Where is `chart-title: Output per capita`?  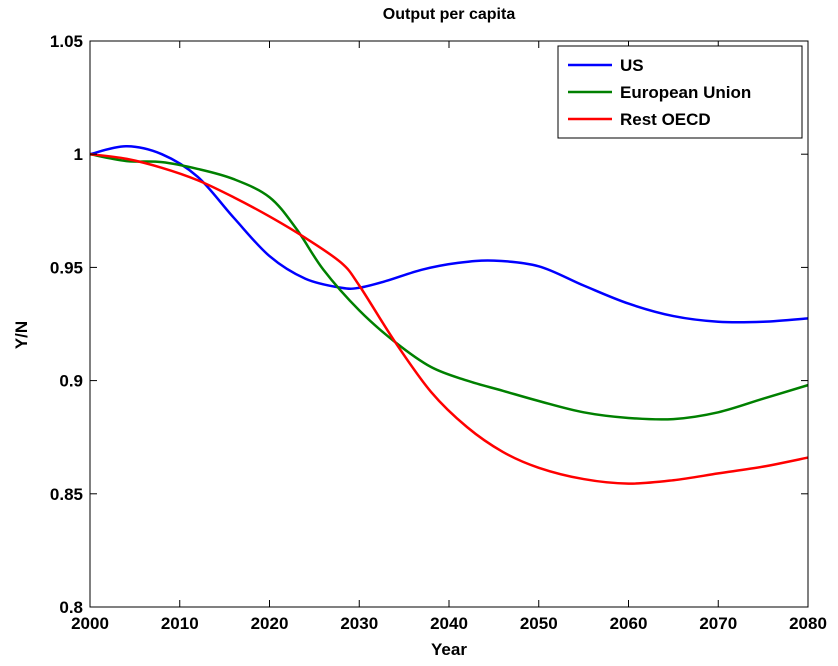
chart-title: Output per capita is located at coordinates (449, 14).